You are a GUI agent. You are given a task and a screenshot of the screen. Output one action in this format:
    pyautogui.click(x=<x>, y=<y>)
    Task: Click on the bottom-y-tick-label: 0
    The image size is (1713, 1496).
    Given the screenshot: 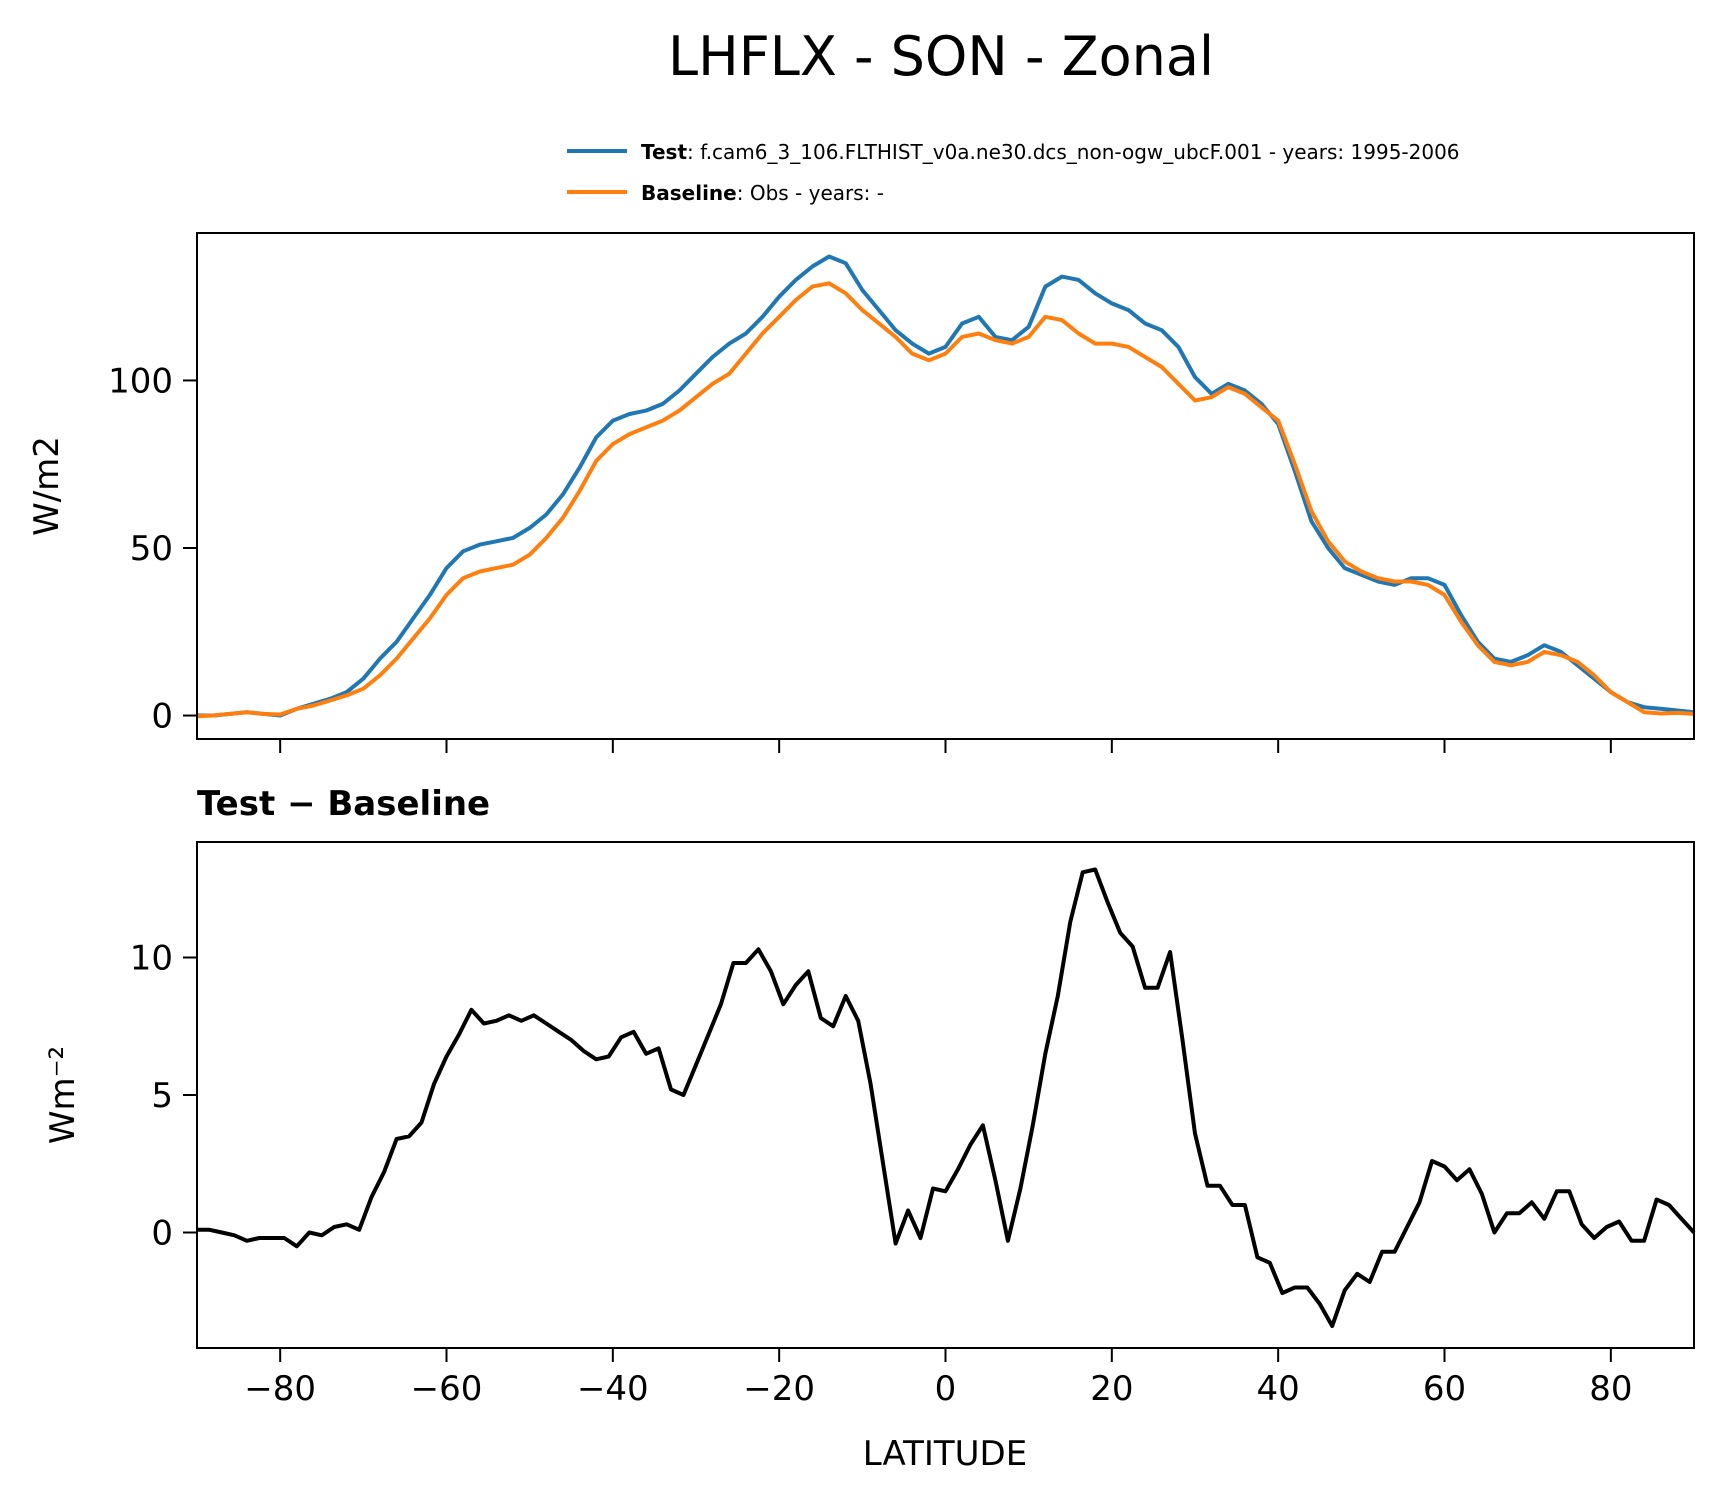 What is the action you would take?
    pyautogui.click(x=162, y=1234)
    